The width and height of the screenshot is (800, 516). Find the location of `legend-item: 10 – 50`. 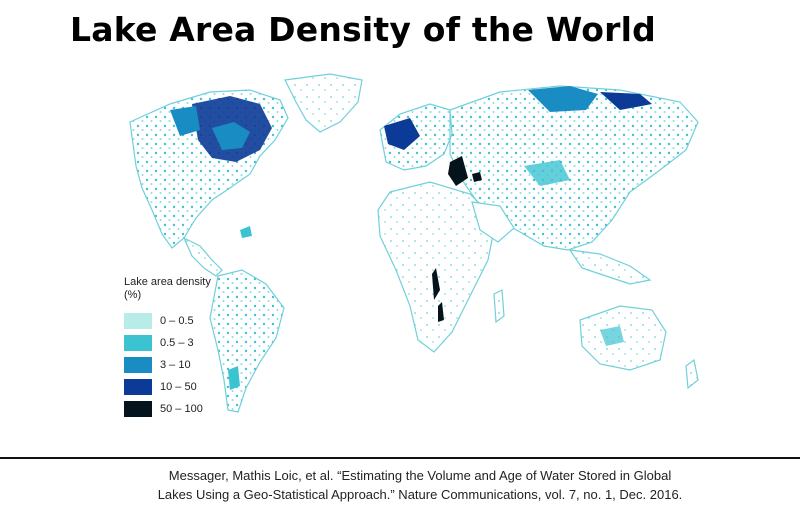

legend-item: 10 – 50 is located at coordinates (179, 387).